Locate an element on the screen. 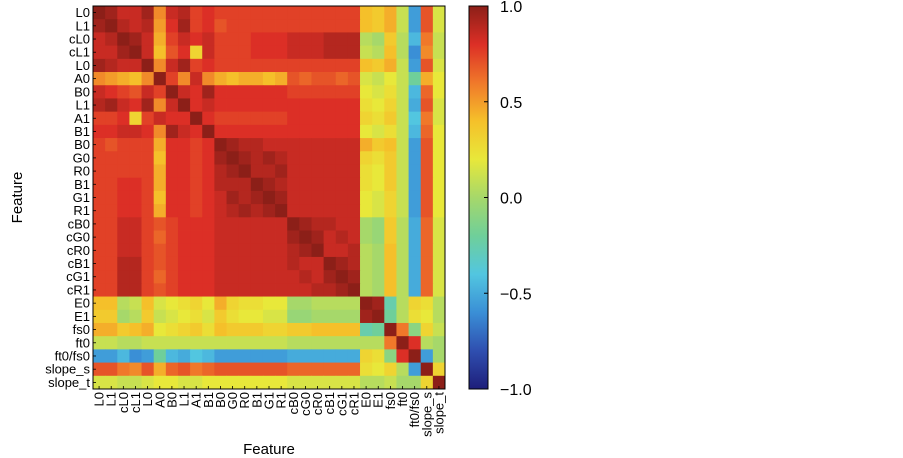 This screenshot has height=458, width=903. colorbar-tick-label: −0.5 is located at coordinates (516, 294).